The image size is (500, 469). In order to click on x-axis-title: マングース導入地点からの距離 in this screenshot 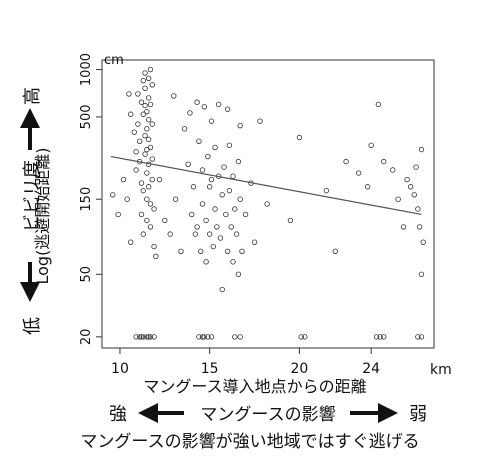, I will do `click(254, 386)`.